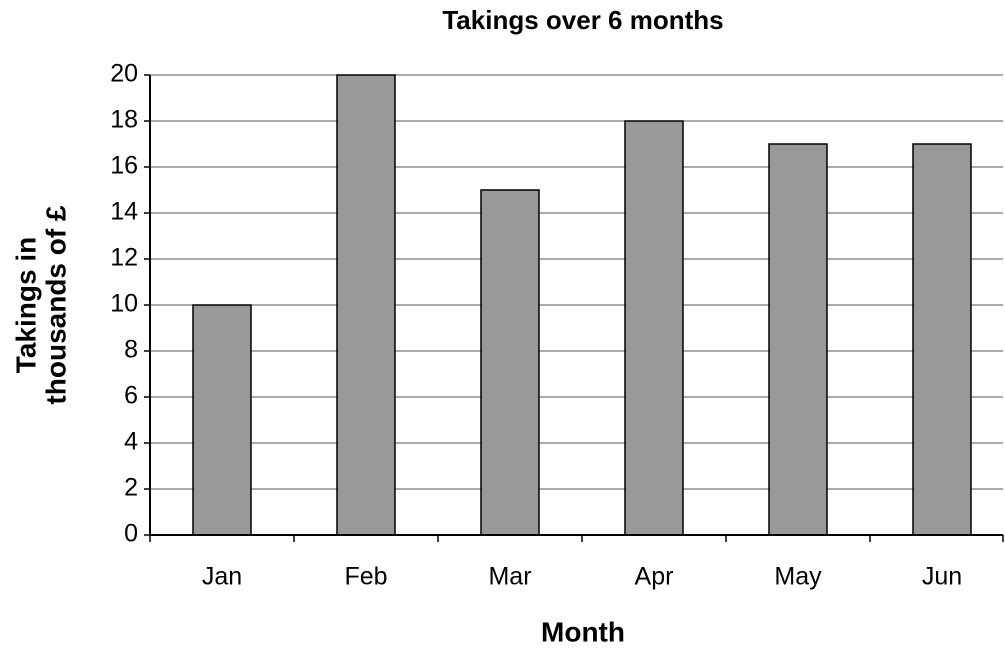 This screenshot has width=1005, height=650. I want to click on chart-title: Takings over 6 months, so click(582, 20).